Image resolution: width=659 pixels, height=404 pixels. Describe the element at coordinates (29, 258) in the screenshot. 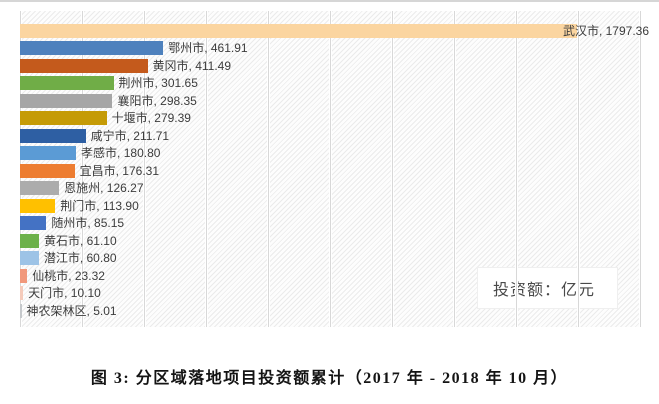

I see `bar-潜江市` at that location.